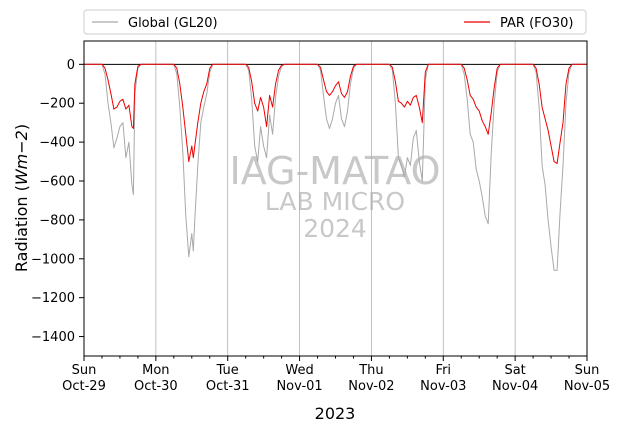 The image size is (621, 434). I want to click on y-axis-label-prefix: Radiation (, so click(21, 228).